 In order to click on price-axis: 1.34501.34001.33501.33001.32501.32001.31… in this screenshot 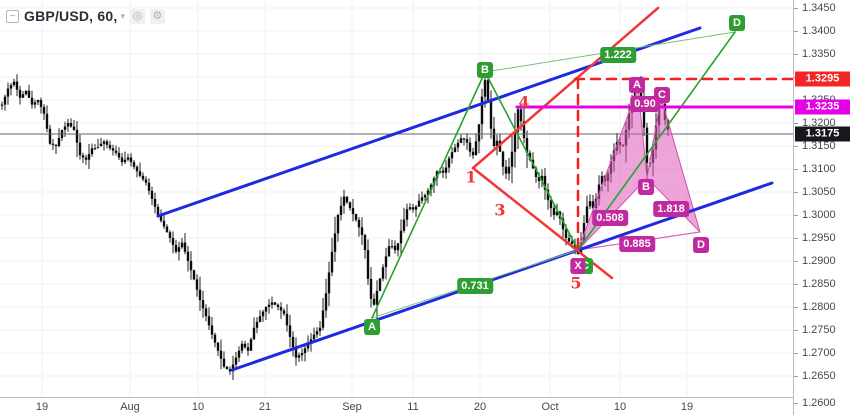, I will do `click(821, 207)`.